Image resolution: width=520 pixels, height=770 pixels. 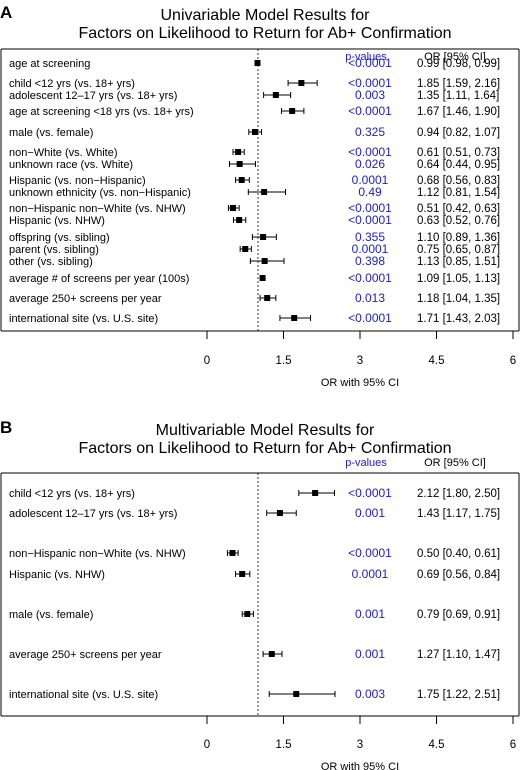 I want to click on or-ci-text: 0.69 [0.56, 0.84], so click(x=458, y=575).